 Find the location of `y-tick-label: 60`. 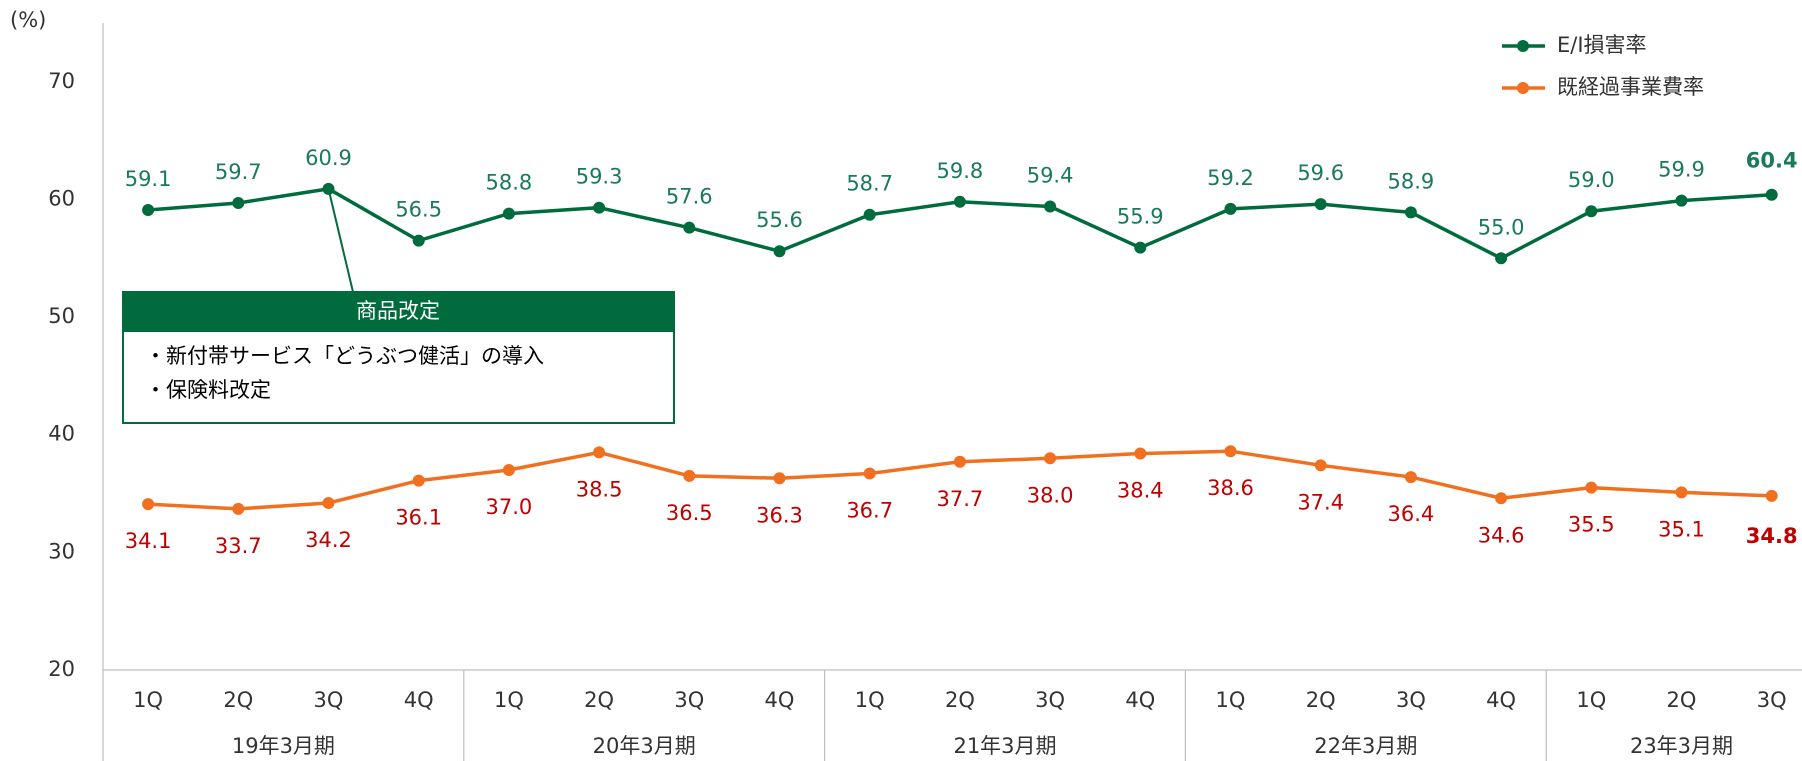

y-tick-label: 60 is located at coordinates (61, 198).